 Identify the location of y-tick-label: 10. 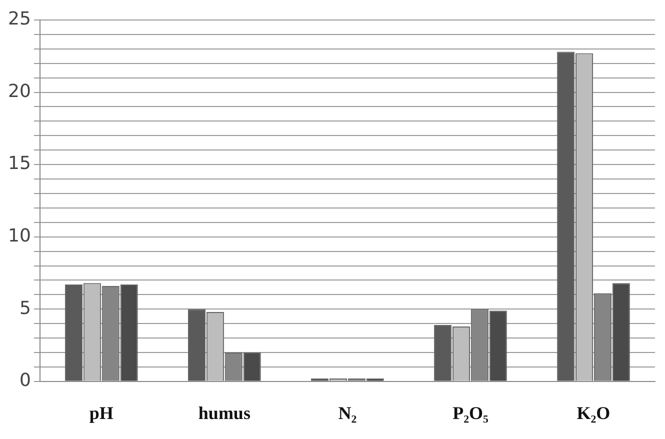
(19, 236).